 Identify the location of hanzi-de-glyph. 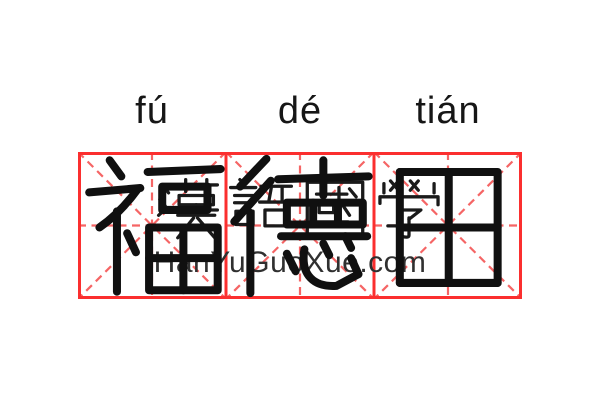
(301, 226).